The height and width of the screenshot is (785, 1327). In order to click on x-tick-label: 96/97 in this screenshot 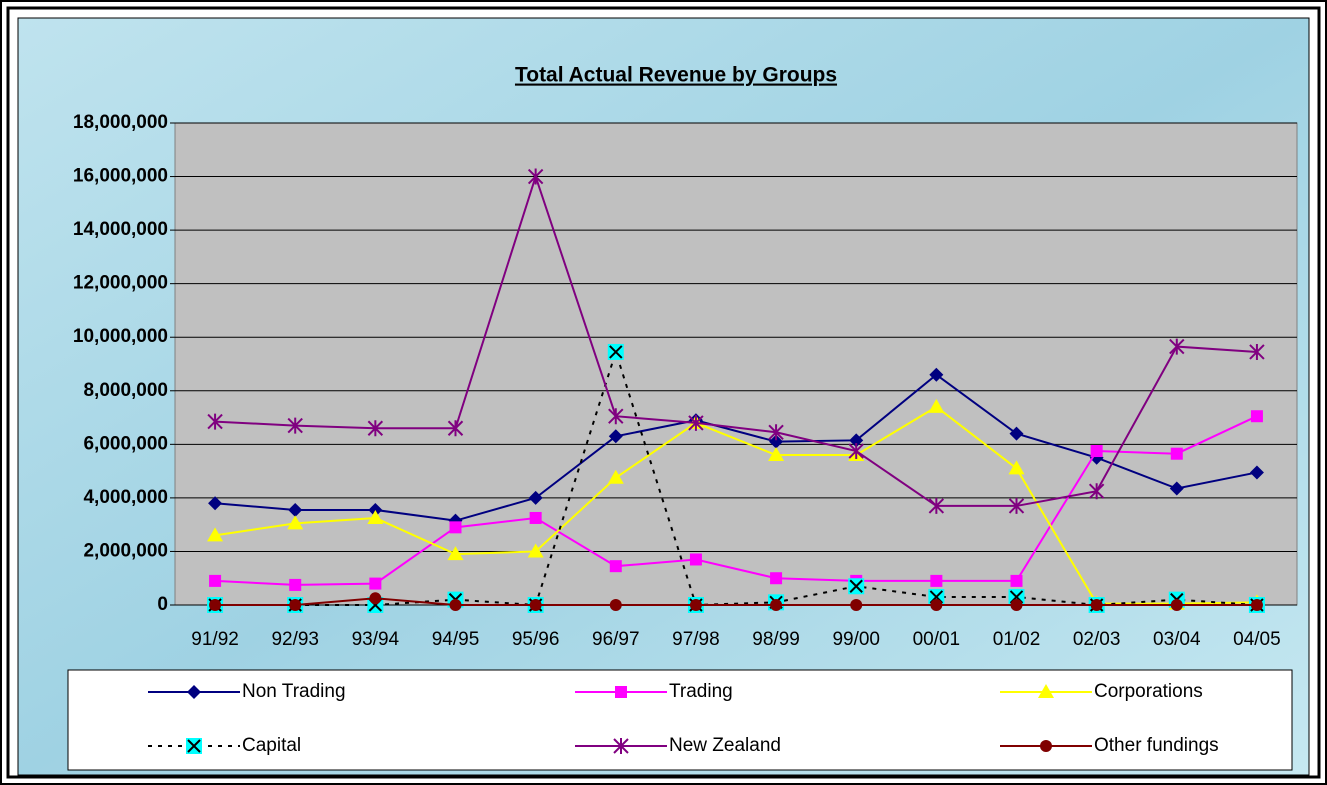, I will do `click(616, 639)`.